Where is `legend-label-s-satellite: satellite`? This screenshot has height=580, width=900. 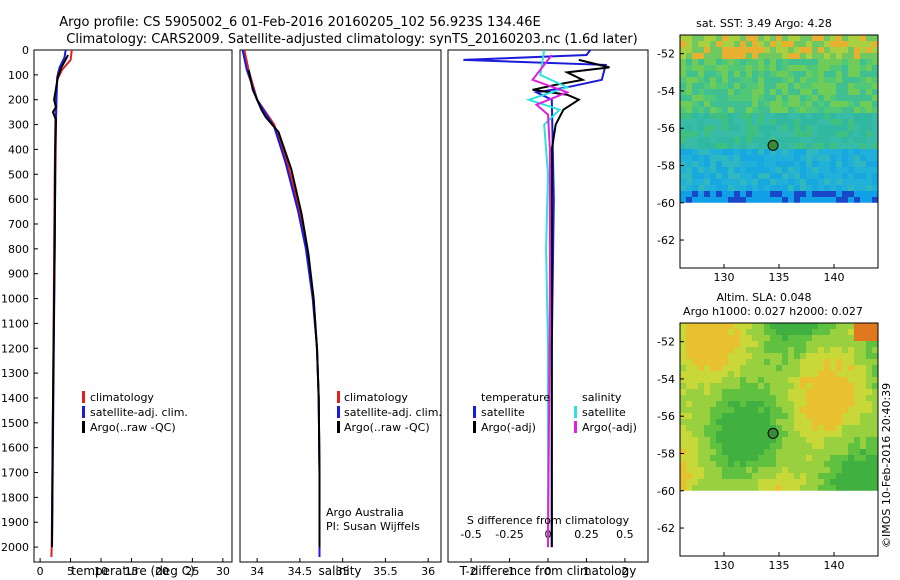 legend-label-s-satellite: satellite is located at coordinates (604, 412).